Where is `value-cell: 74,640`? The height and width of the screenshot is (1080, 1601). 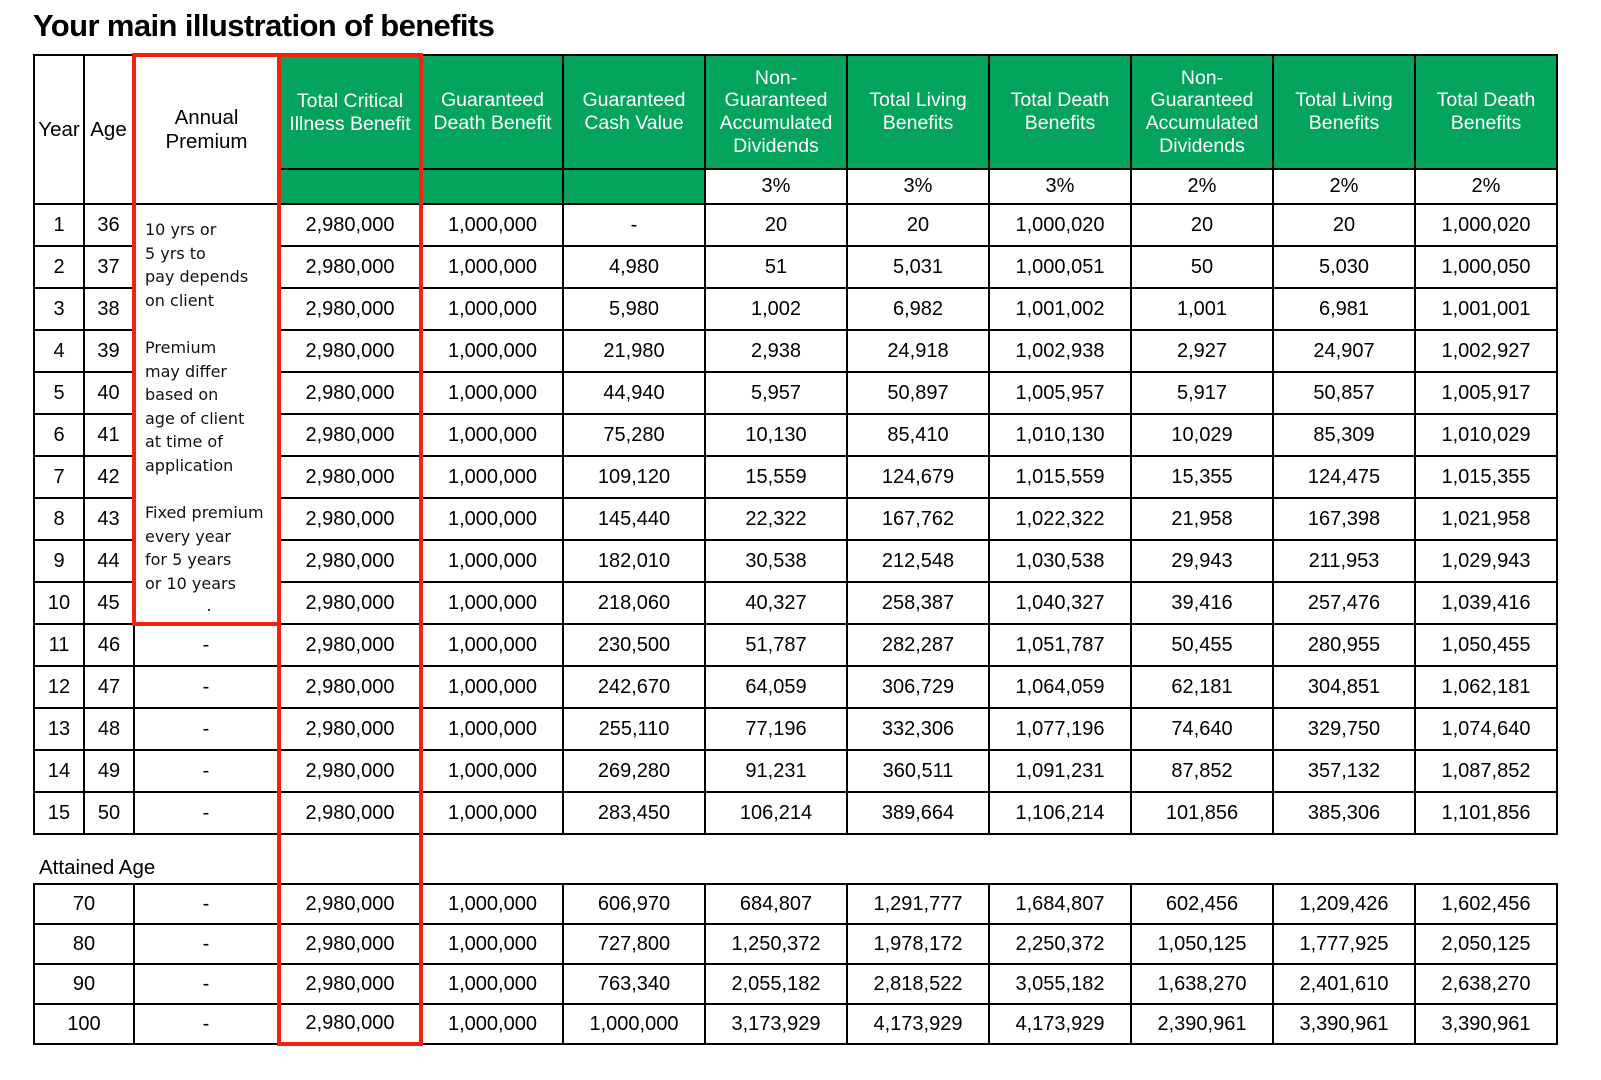 value-cell: 74,640 is located at coordinates (1202, 729).